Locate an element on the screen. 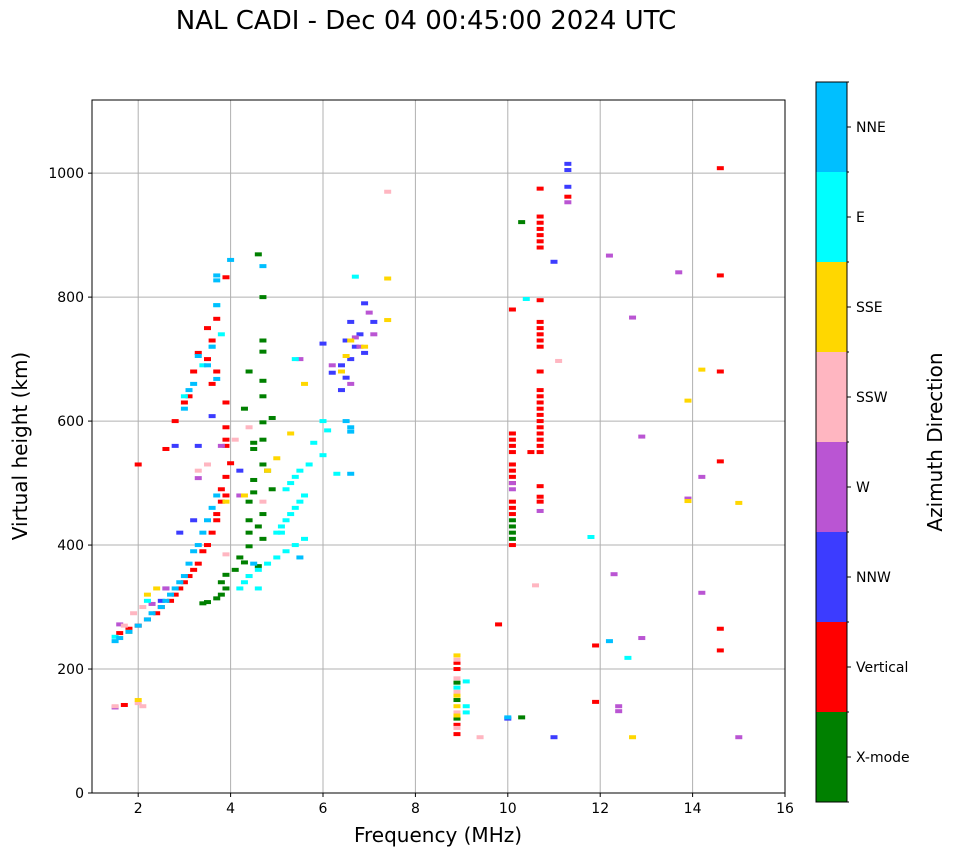 This screenshot has height=857, width=958. colorbar-tick-label: Vertical is located at coordinates (882, 668).